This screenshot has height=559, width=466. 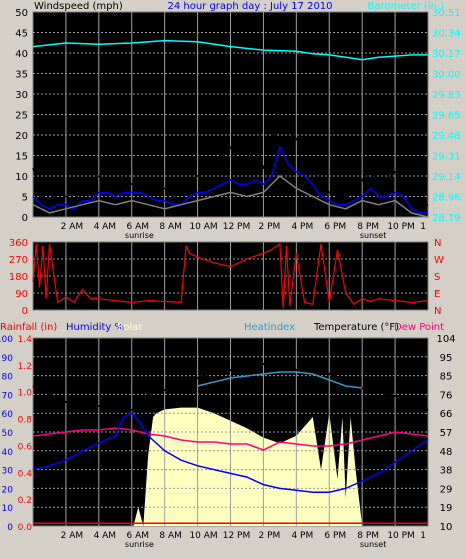 I want to click on wind-x-tick: 1, so click(x=423, y=227).